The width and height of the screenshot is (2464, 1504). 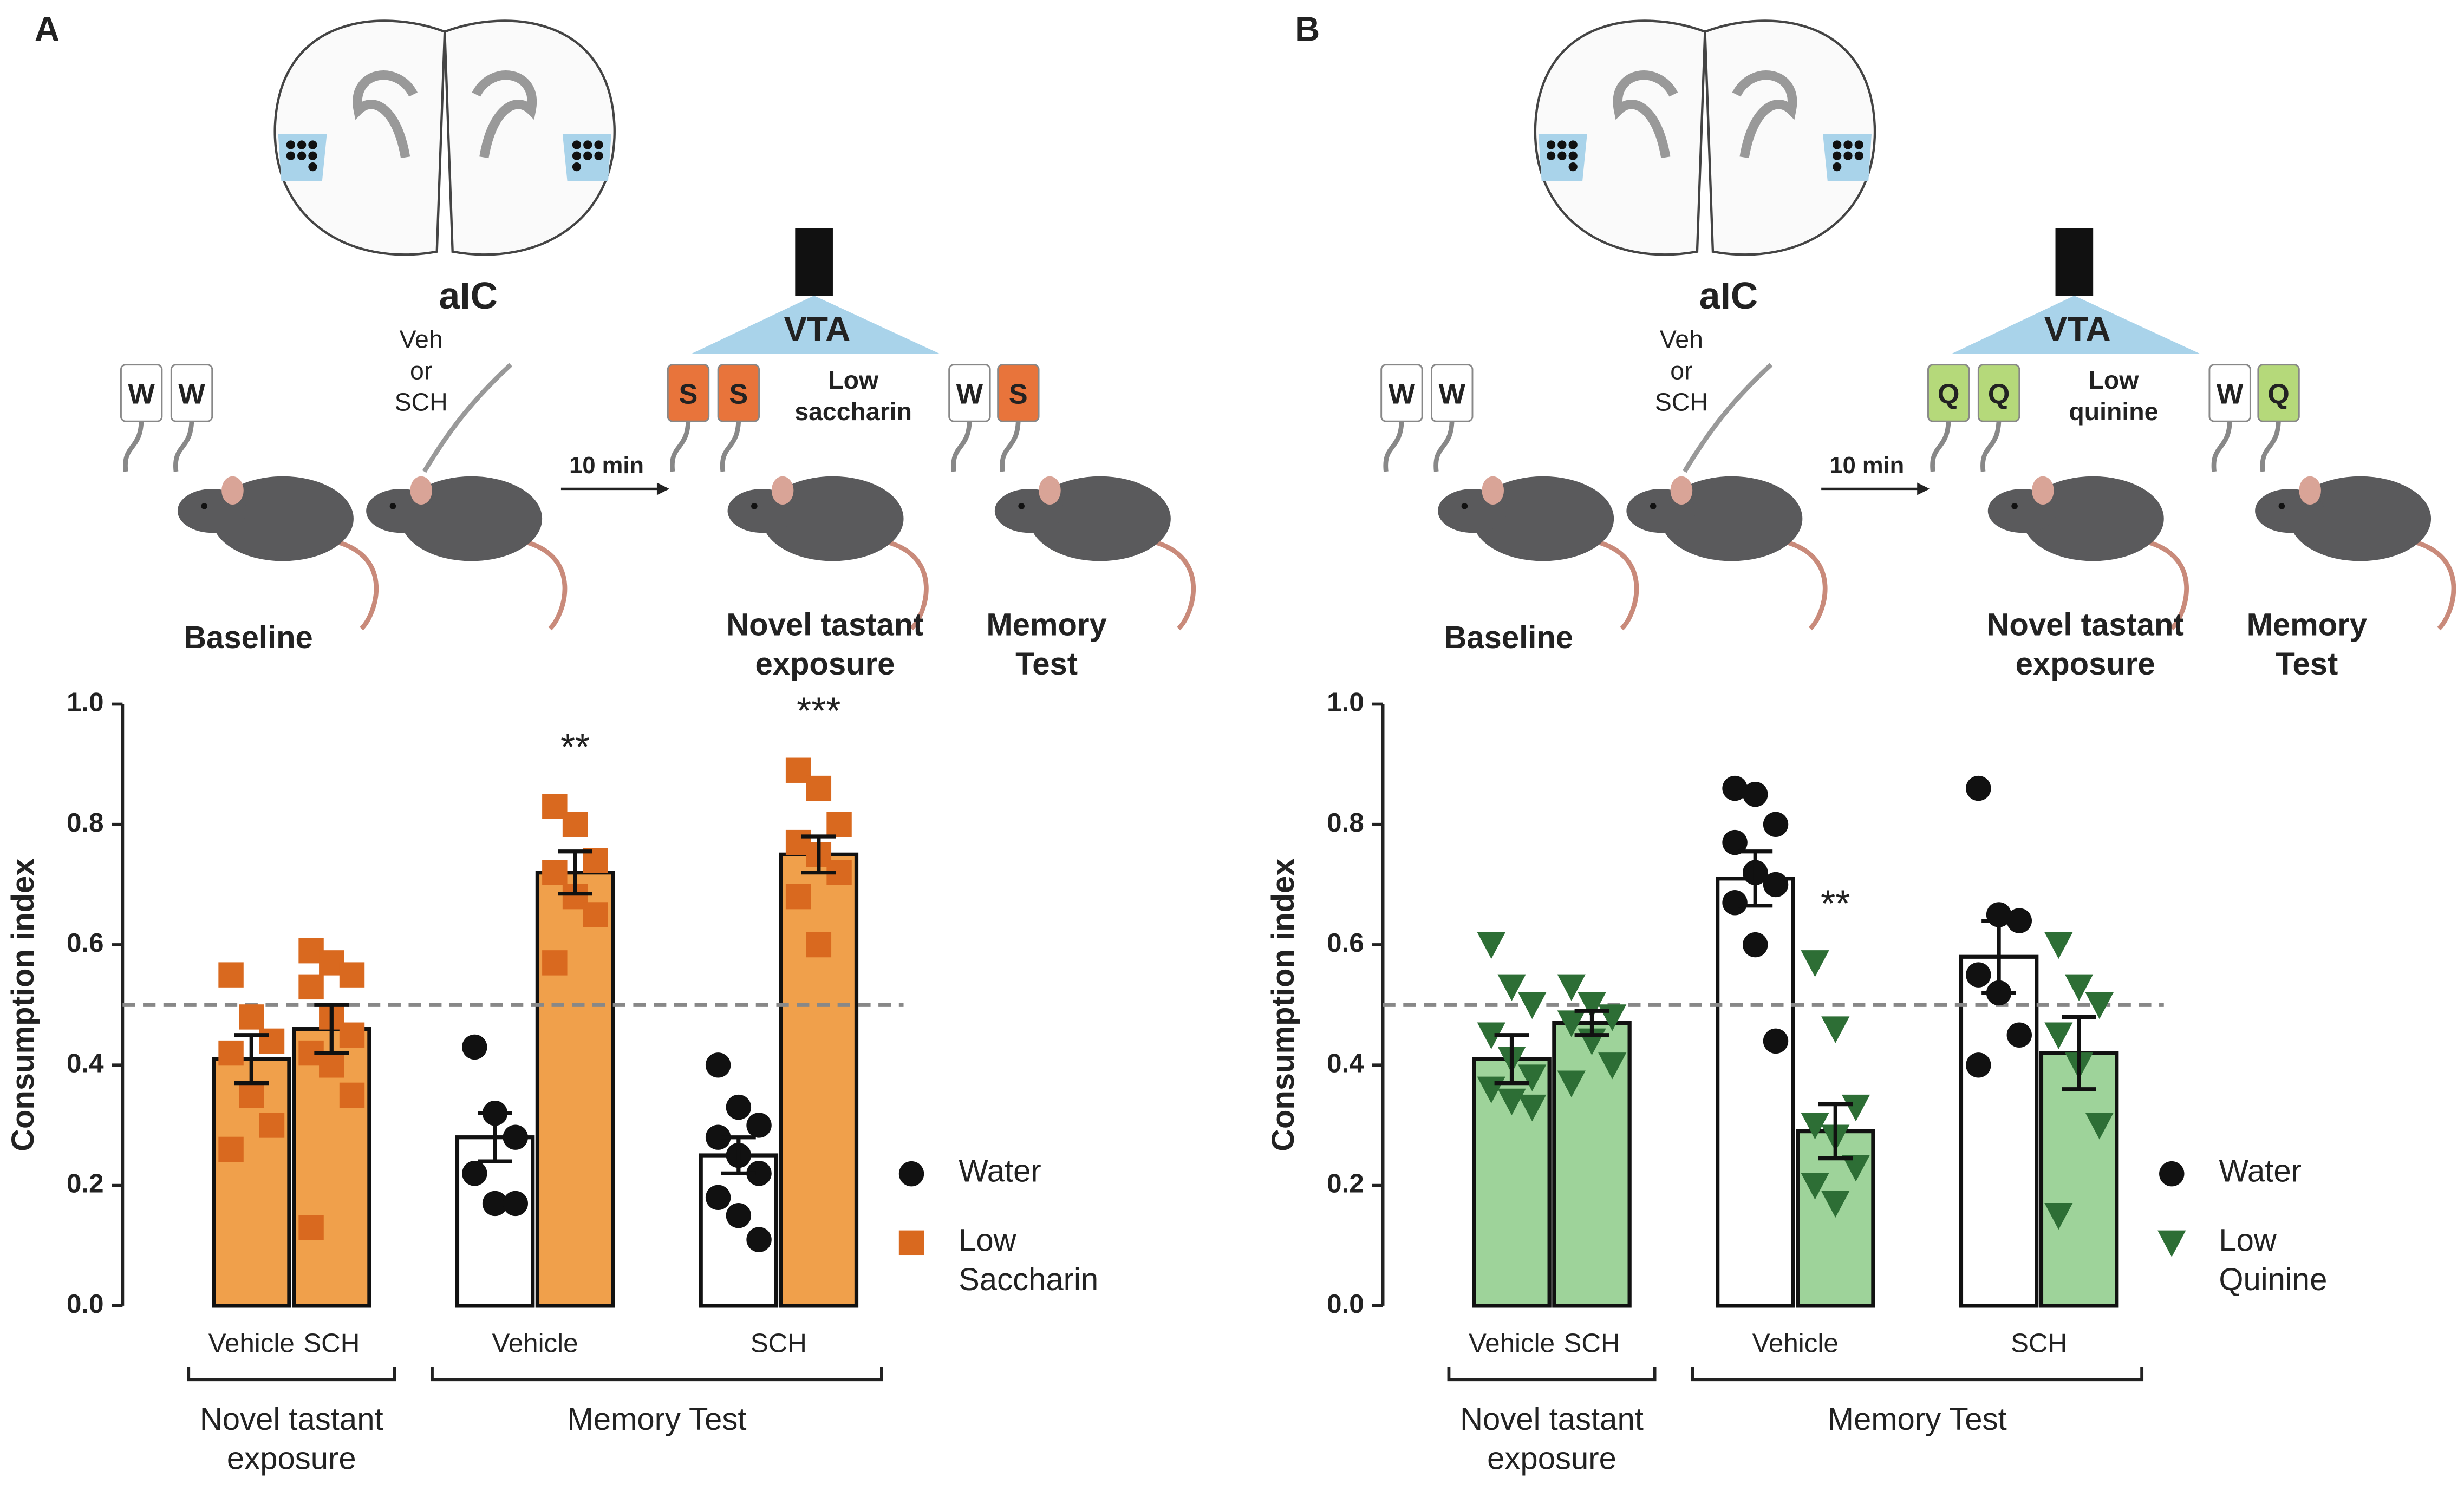 I want to click on group-label-box: Memory Test, so click(x=1917, y=1420).